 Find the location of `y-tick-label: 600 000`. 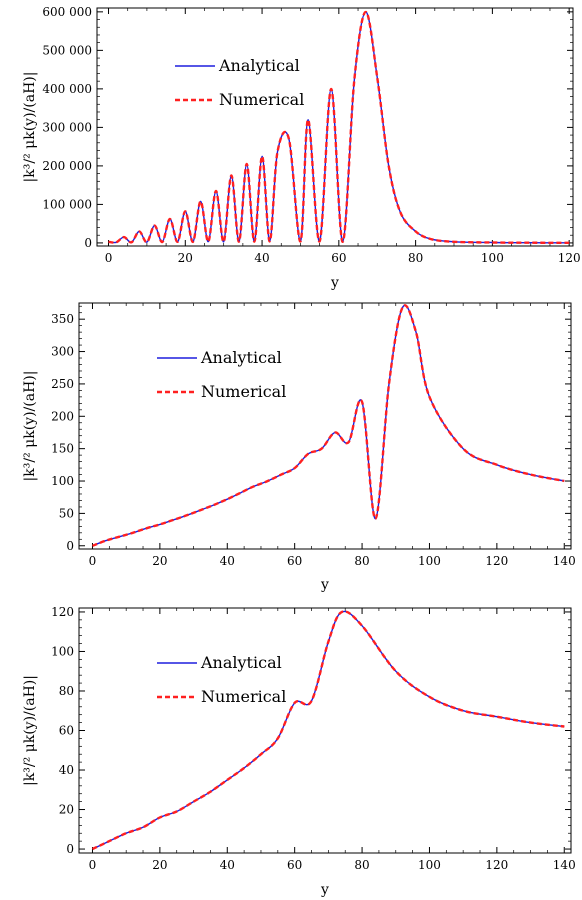

y-tick-label: 600 000 is located at coordinates (67, 12).